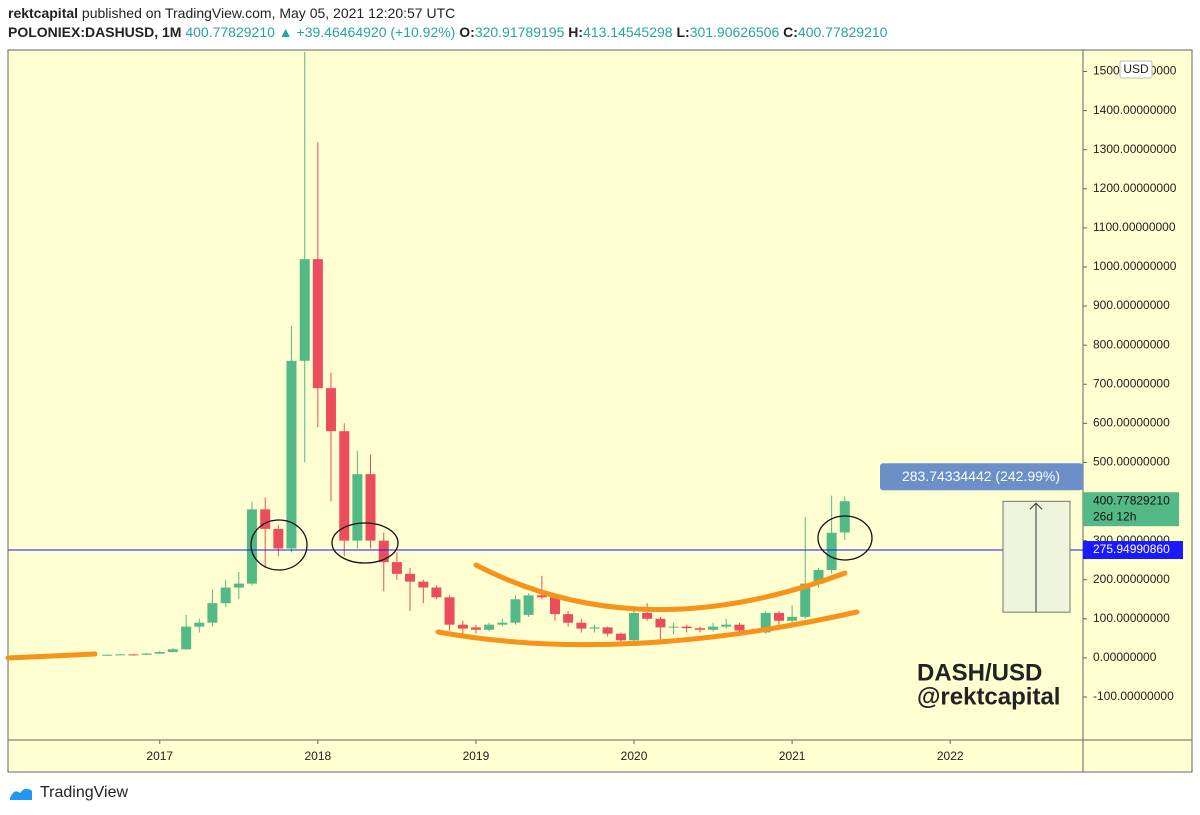 The image size is (1200, 815). I want to click on y-tick-label: 1000.00000000, so click(1135, 266).